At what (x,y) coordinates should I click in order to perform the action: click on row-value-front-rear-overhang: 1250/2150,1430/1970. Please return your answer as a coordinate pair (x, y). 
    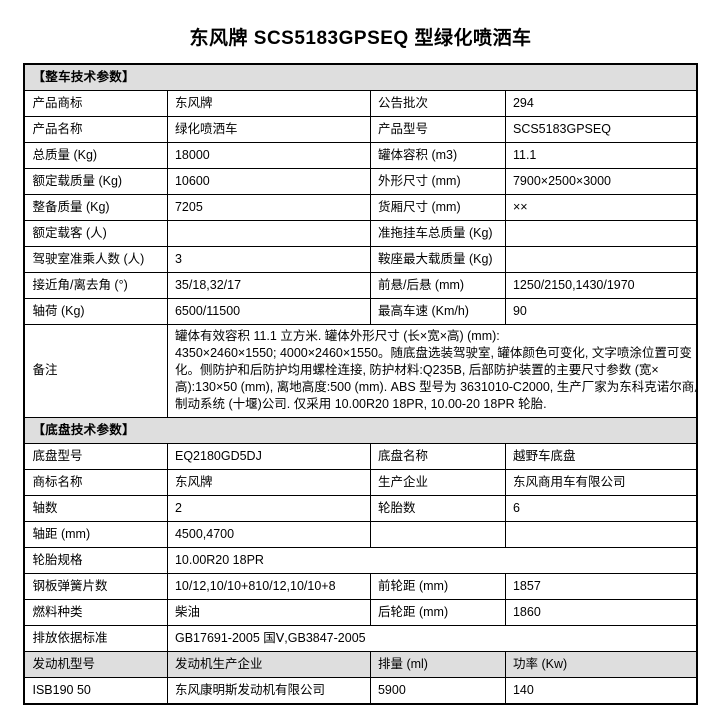
    Looking at the image, I should click on (601, 285).